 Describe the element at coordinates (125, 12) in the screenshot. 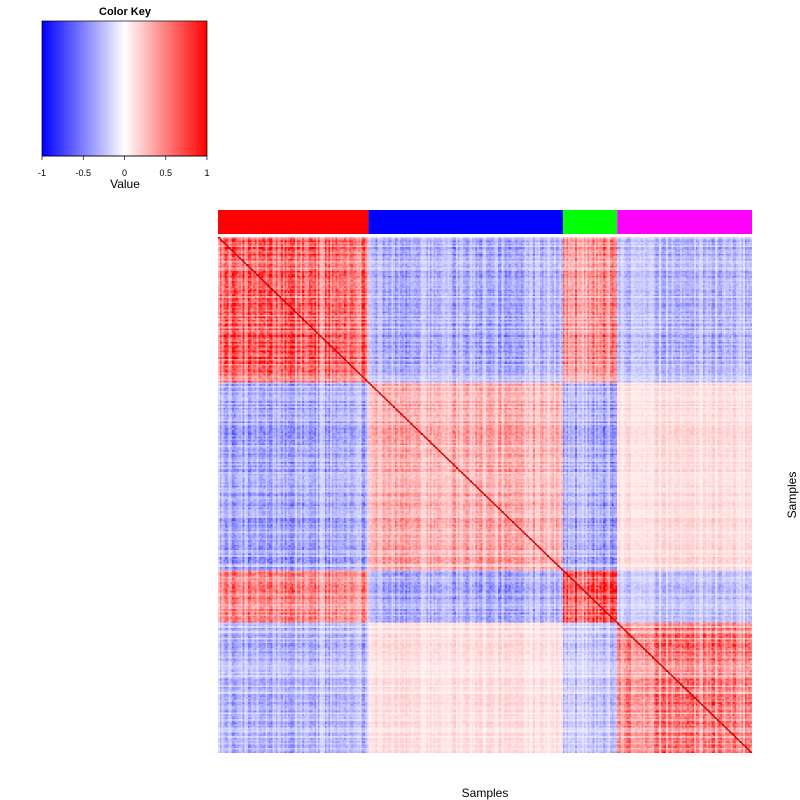

I see `color-key-title: Color Key` at that location.